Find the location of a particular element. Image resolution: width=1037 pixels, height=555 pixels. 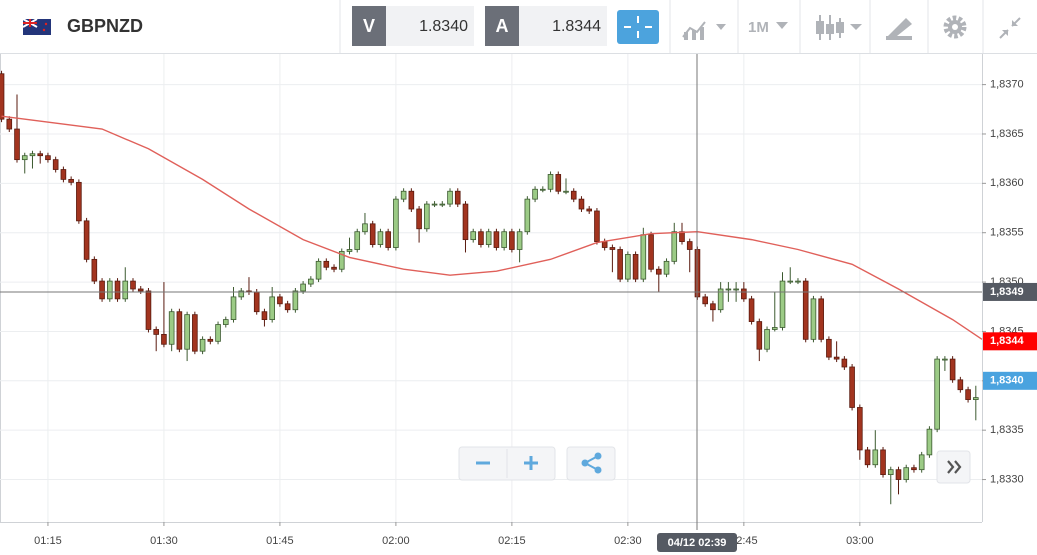

ask-label: A is located at coordinates (502, 26).